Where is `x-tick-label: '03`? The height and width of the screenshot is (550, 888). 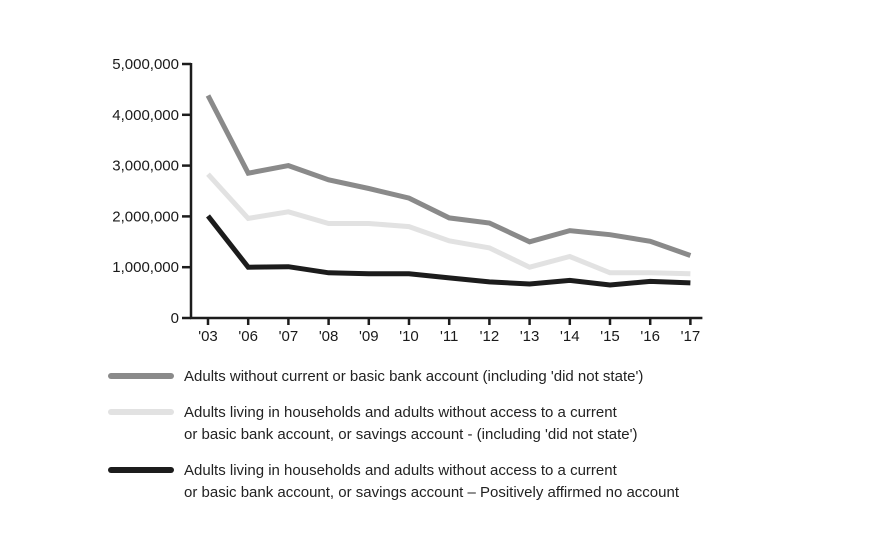 x-tick-label: '03 is located at coordinates (208, 336).